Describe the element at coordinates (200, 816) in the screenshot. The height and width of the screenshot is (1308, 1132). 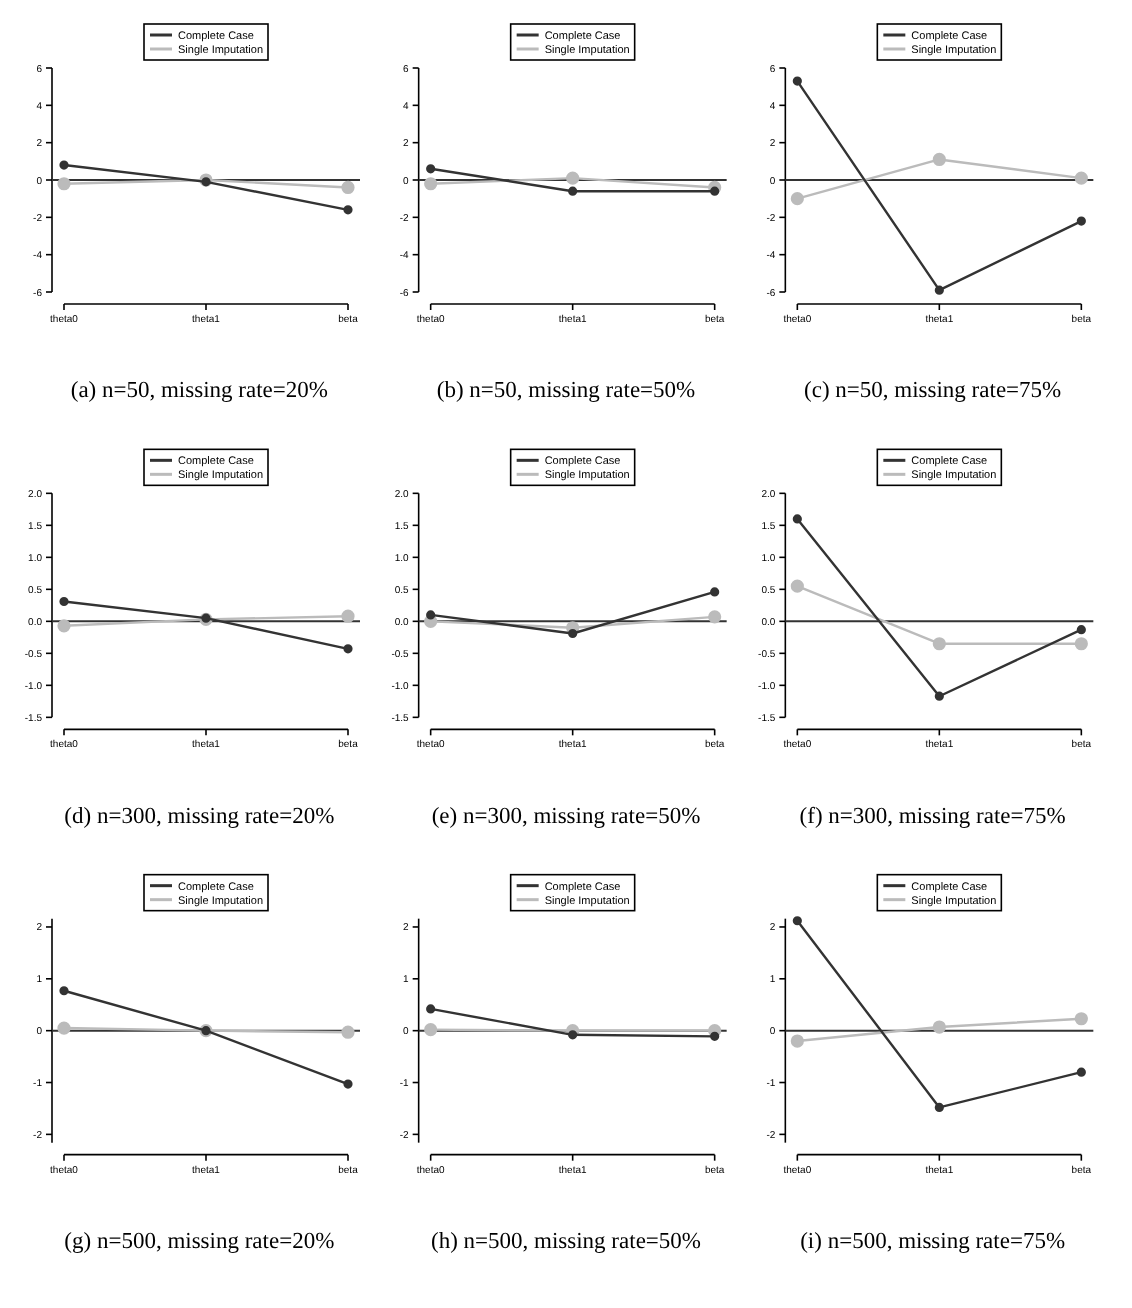
I see `text: (d) n=300, missing rate=20%` at that location.